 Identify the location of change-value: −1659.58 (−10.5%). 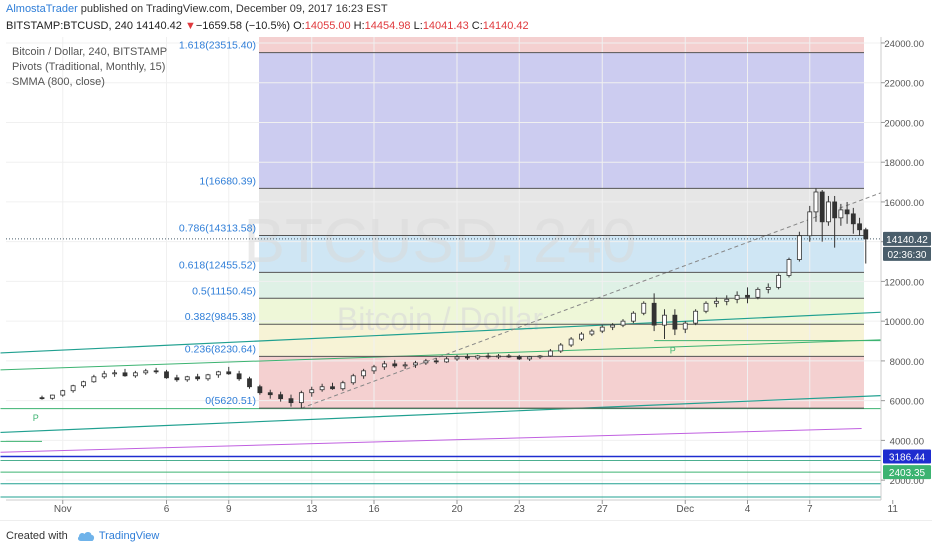
(243, 26).